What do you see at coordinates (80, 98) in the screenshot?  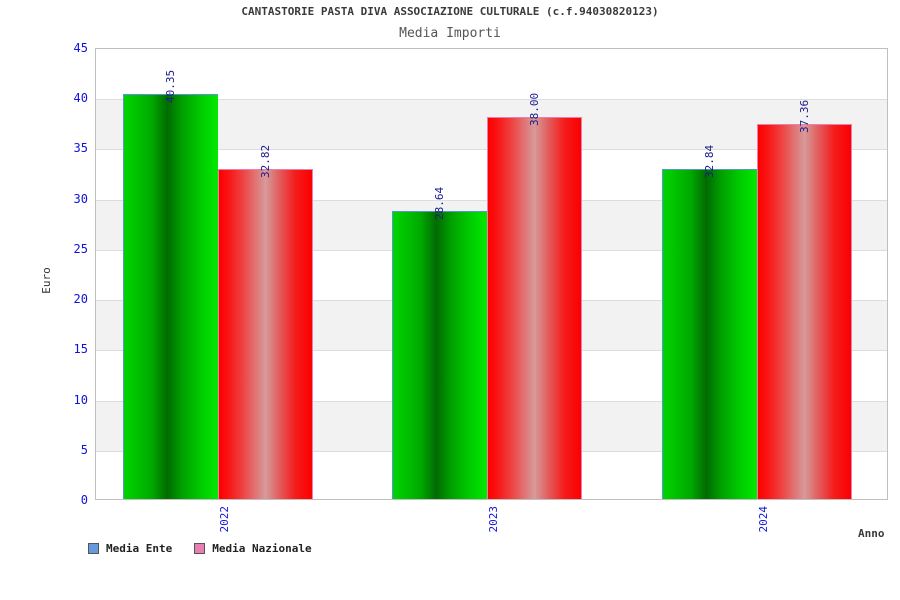 I see `y-tick-label: 40` at bounding box center [80, 98].